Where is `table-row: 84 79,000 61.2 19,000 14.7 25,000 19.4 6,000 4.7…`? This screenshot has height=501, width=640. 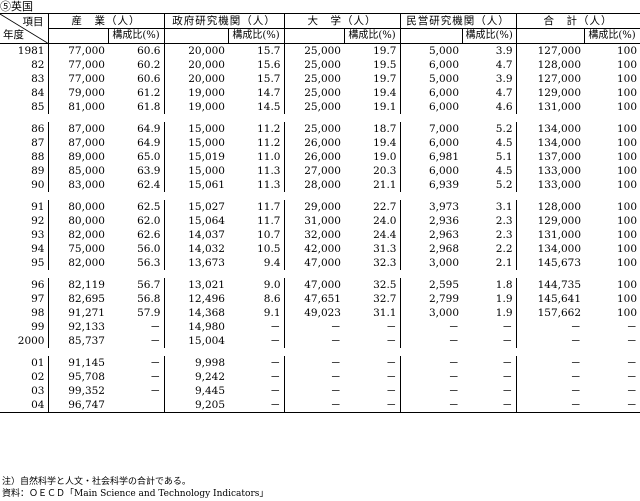 table-row: 84 79,000 61.2 19,000 14.7 25,000 19.4 6,000 4.7… is located at coordinates (320, 93).